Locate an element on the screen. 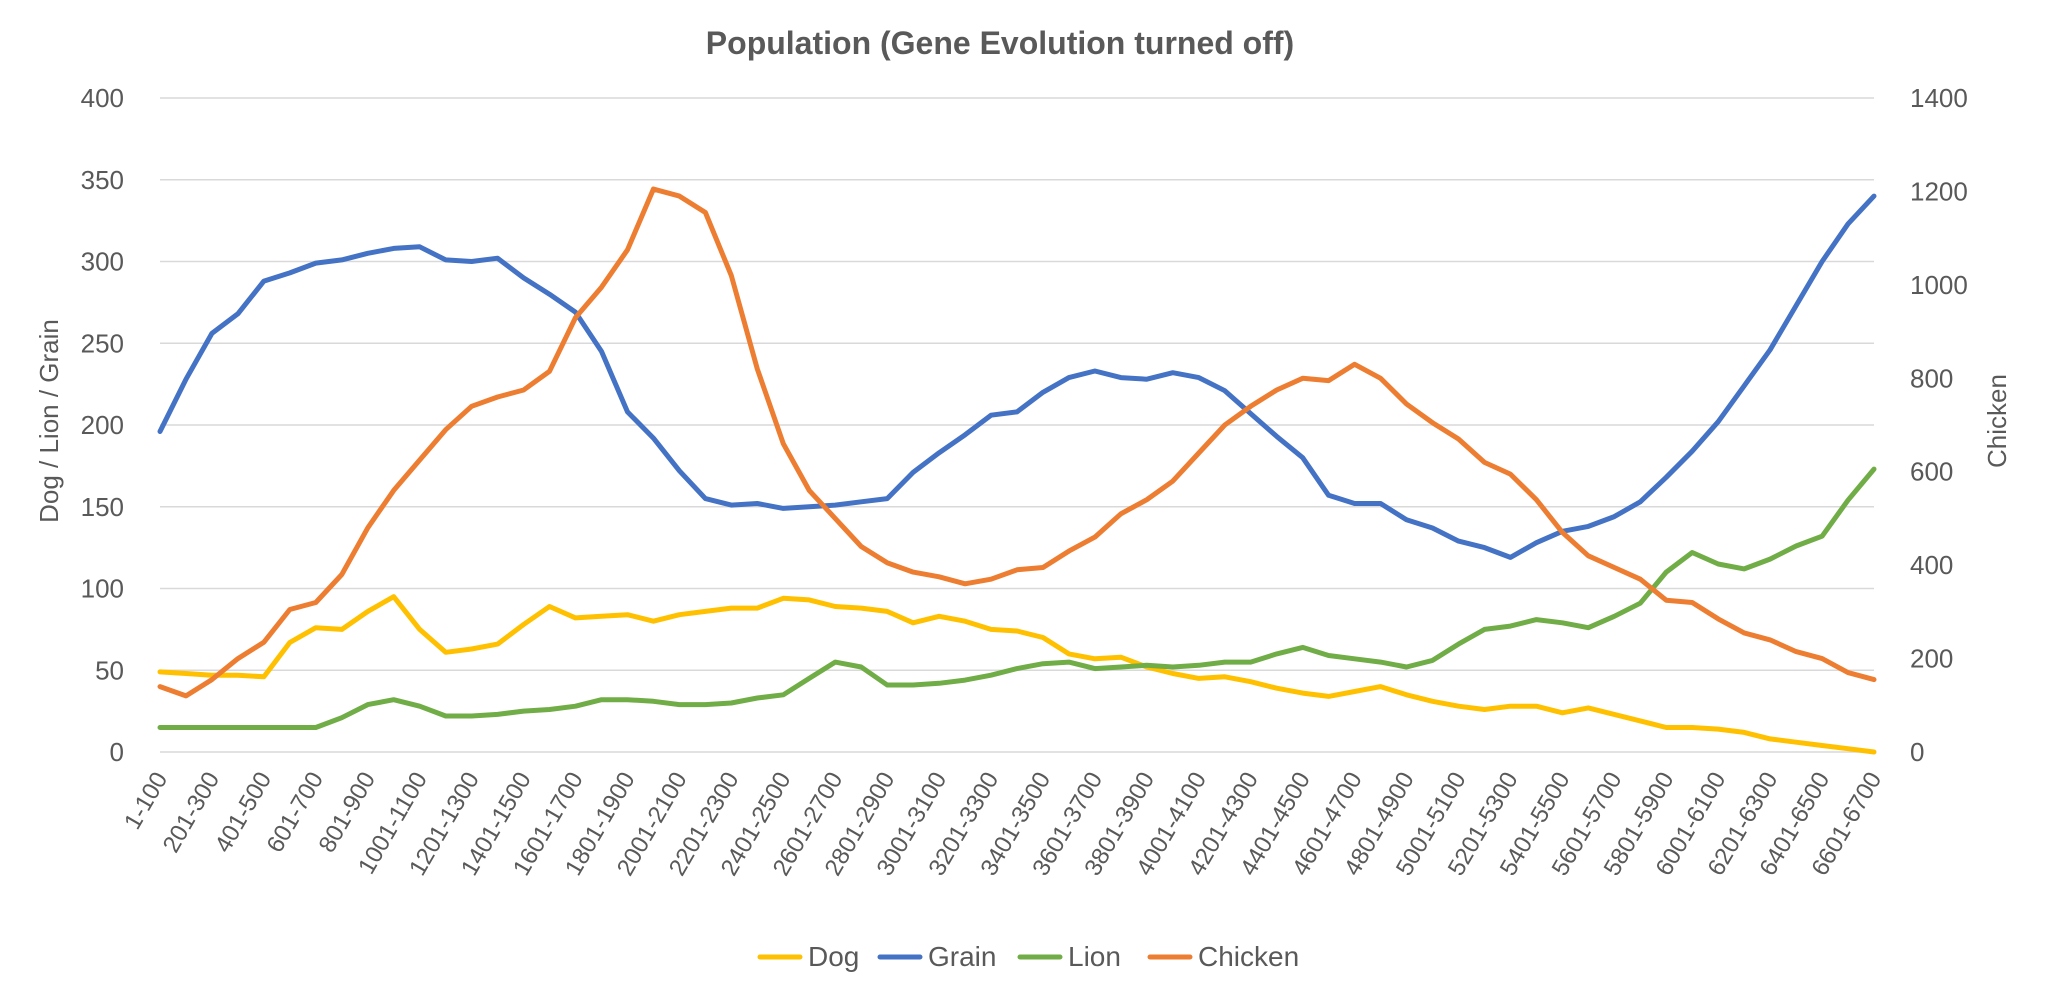  left-axis-title: Dog / Lion / Grain is located at coordinates (49, 421).